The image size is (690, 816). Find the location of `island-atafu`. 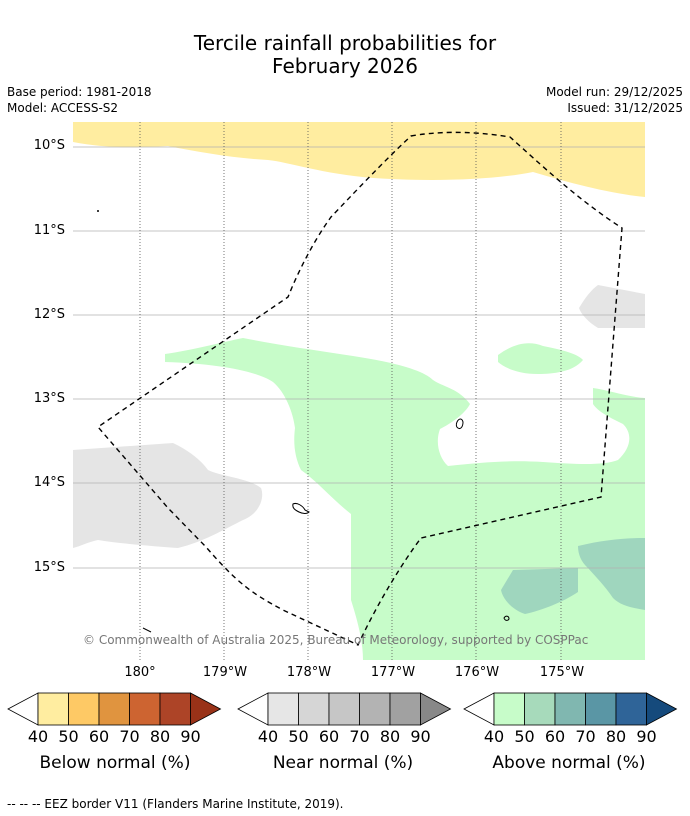

island-atafu is located at coordinates (459, 423).